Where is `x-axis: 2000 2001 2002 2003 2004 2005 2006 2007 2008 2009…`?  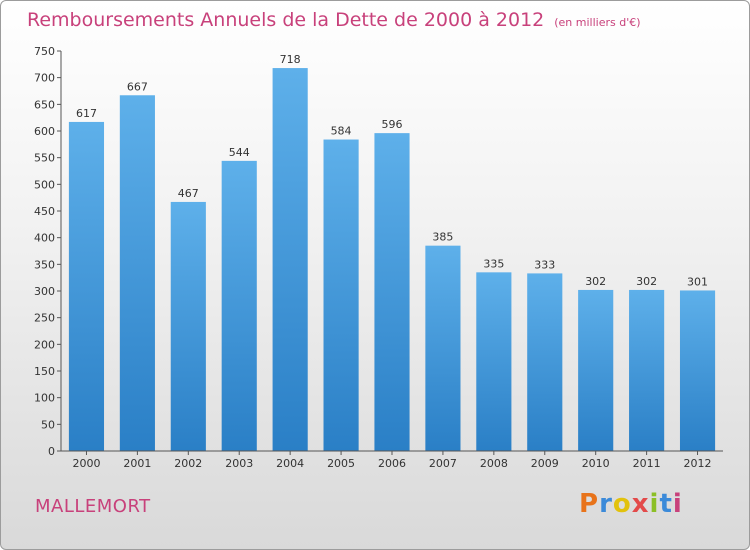 x-axis: 2000 2001 2002 2003 2004 2005 2006 2007 2008 2009… is located at coordinates (392, 460).